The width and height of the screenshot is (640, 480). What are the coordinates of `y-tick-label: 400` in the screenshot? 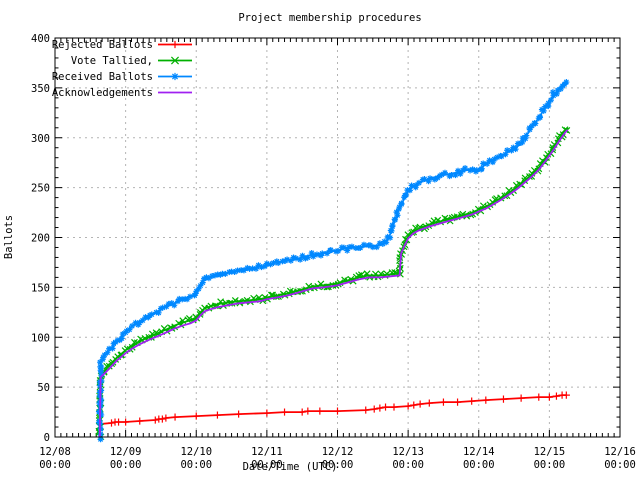 It's located at (40, 39).